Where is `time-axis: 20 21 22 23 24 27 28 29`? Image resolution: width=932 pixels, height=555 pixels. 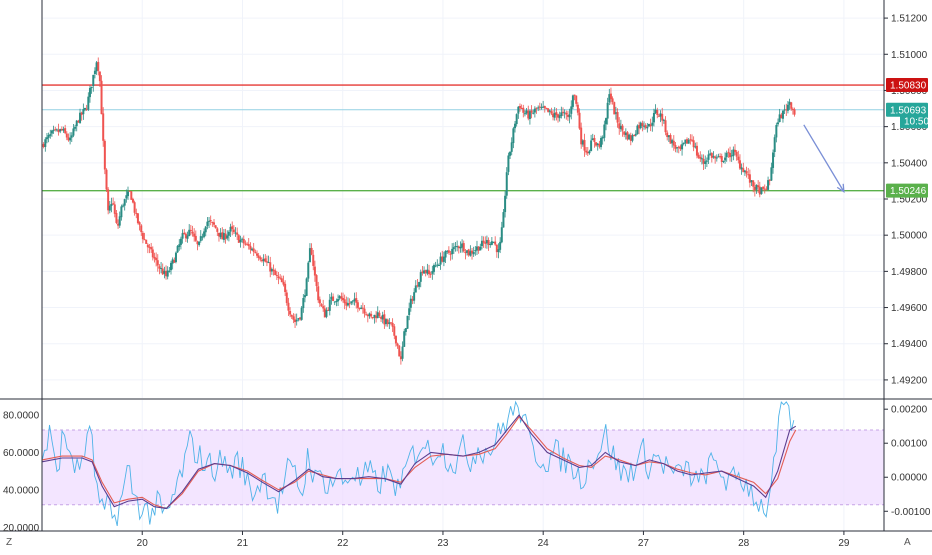
time-axis: 20 21 22 23 24 27 28 29 is located at coordinates (493, 540).